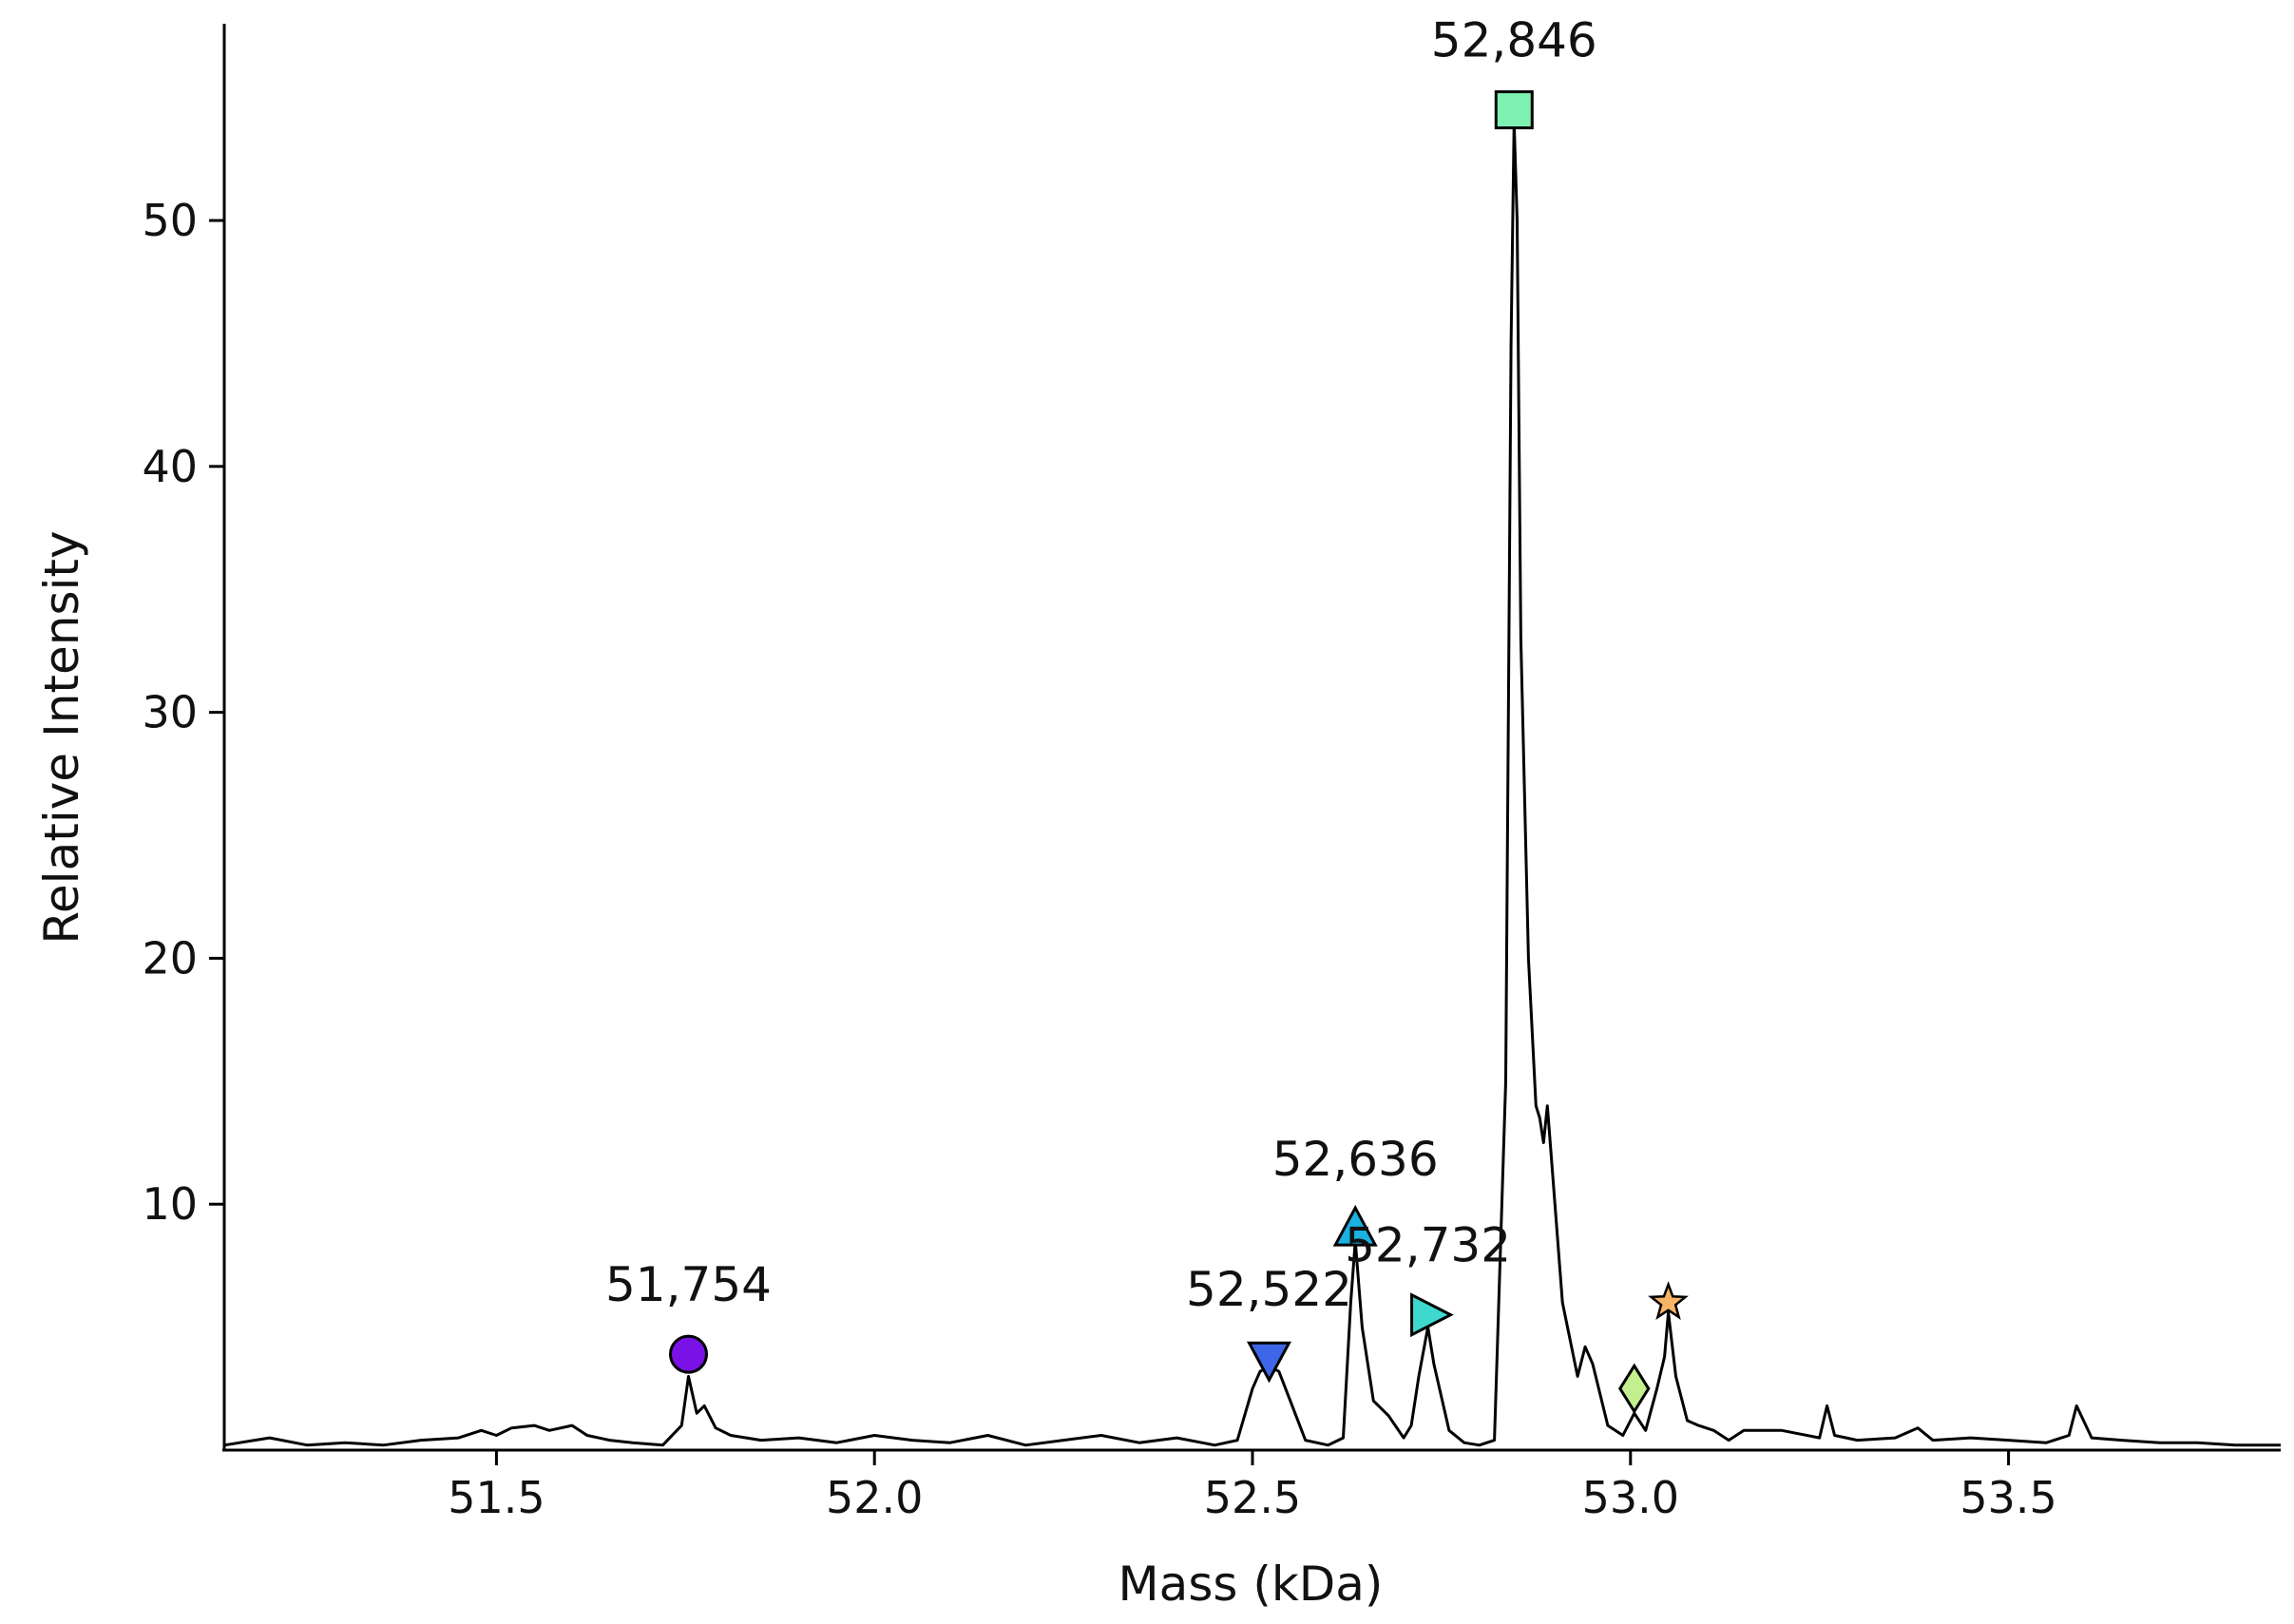 This screenshot has width=2294, height=1624. What do you see at coordinates (1634, 1389) in the screenshot?
I see `peak-marker-diamond` at bounding box center [1634, 1389].